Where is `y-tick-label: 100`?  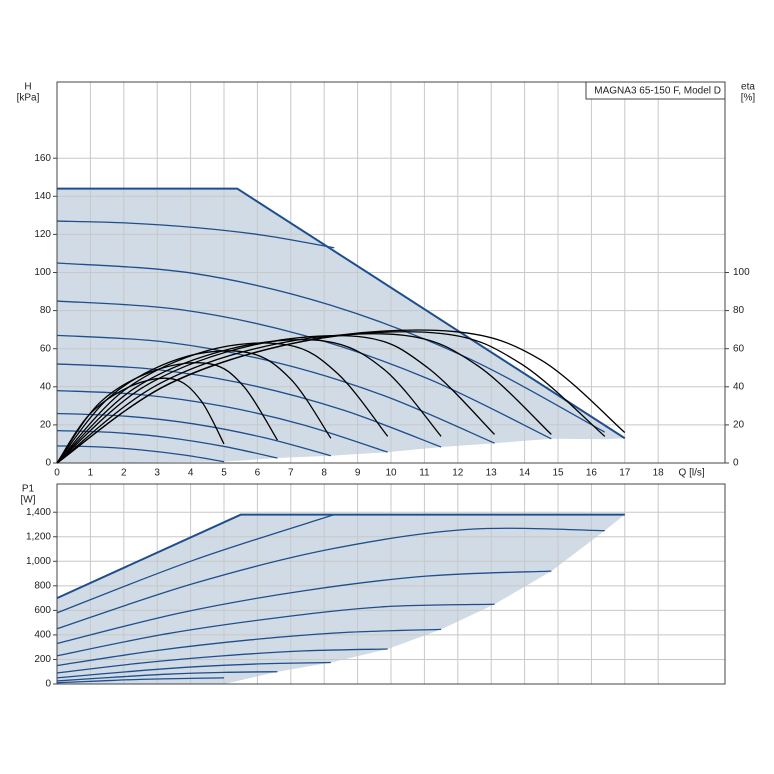
y-tick-label: 100 is located at coordinates (42, 272).